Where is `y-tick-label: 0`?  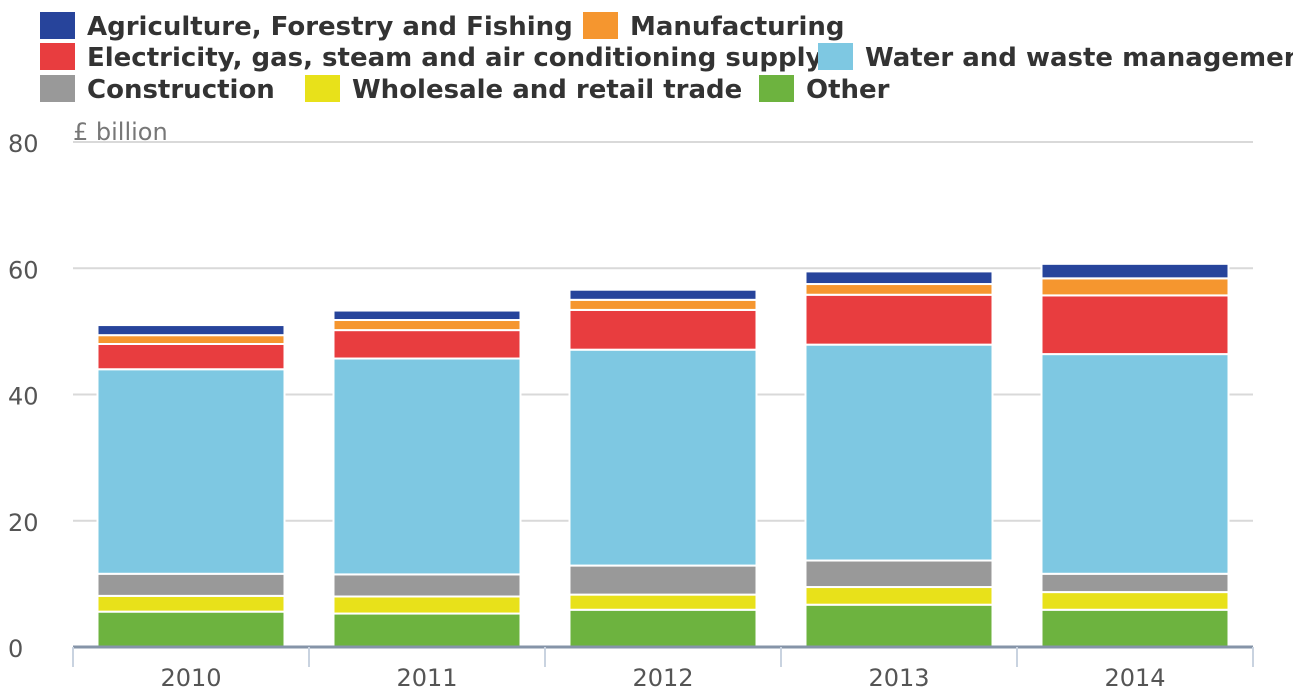
y-tick-label: 0 is located at coordinates (15, 649).